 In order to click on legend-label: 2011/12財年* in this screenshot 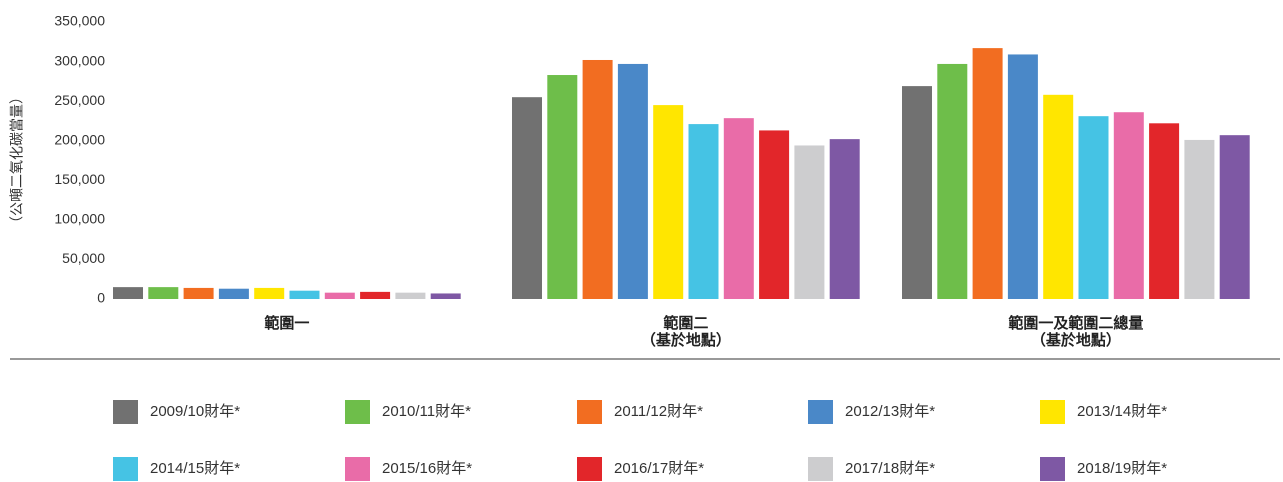, I will do `click(658, 411)`.